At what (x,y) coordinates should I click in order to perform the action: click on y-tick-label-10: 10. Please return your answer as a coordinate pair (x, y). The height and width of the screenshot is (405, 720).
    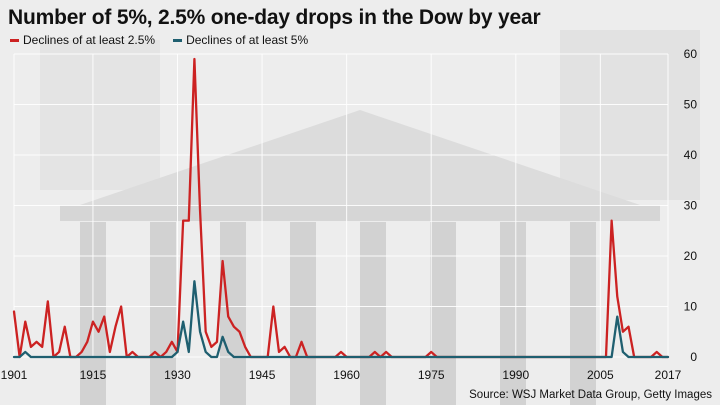
    Looking at the image, I should click on (691, 307).